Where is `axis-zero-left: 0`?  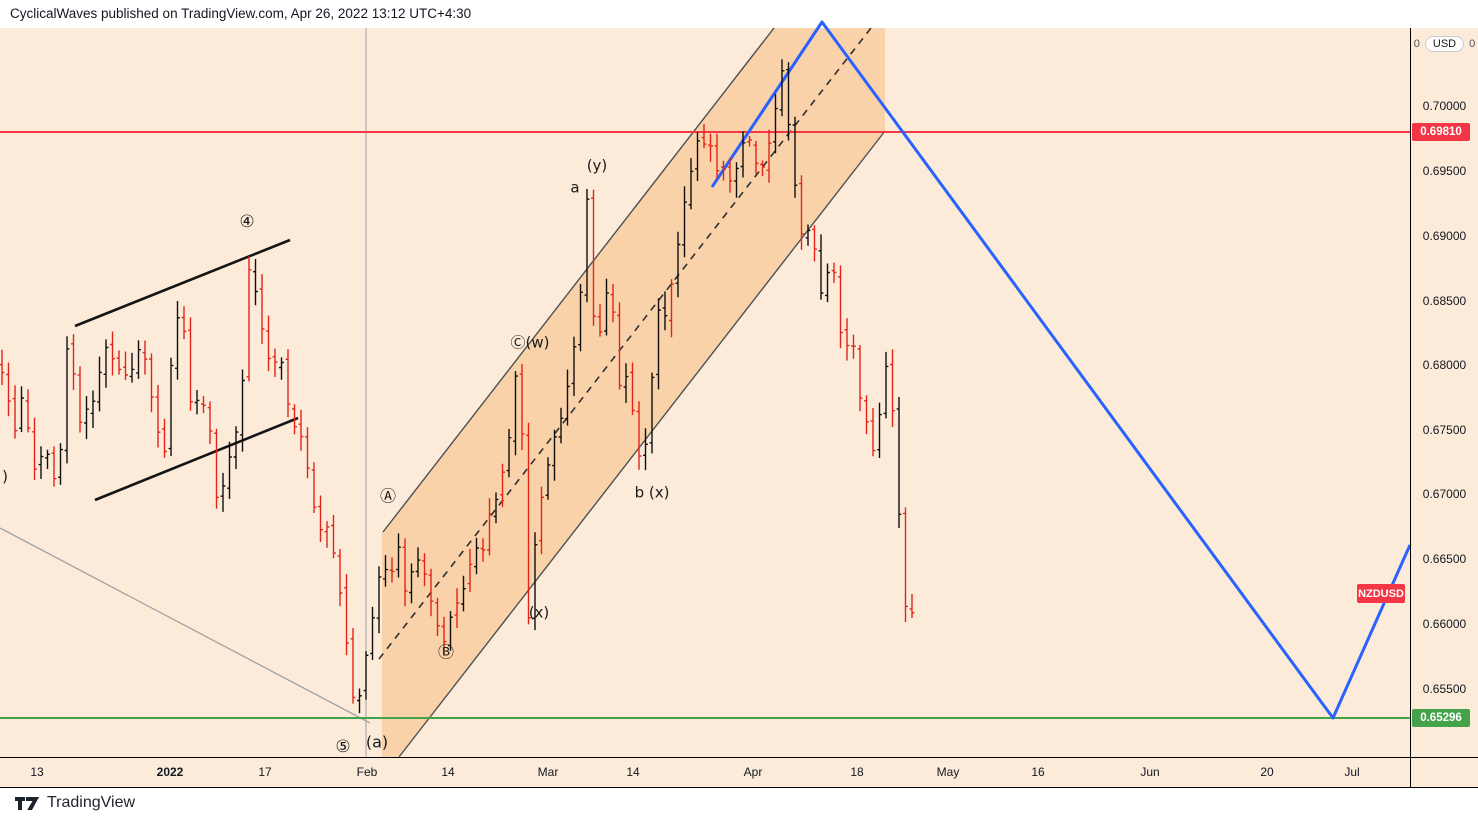 axis-zero-left: 0 is located at coordinates (1416, 44).